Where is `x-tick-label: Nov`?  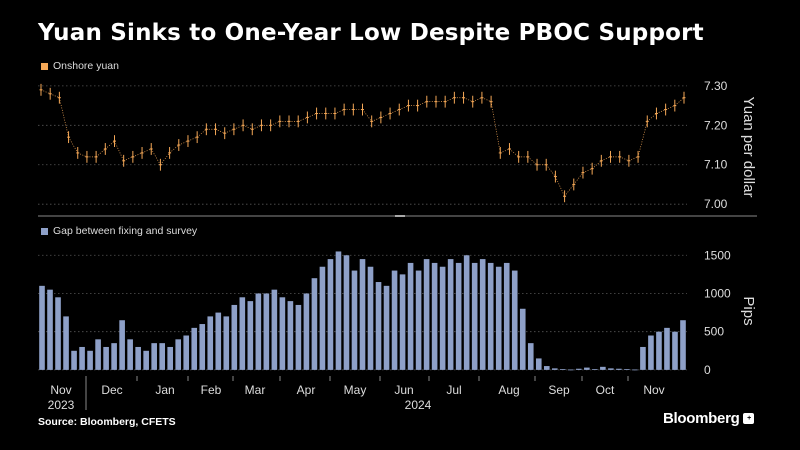
x-tick-label: Nov is located at coordinates (653, 390).